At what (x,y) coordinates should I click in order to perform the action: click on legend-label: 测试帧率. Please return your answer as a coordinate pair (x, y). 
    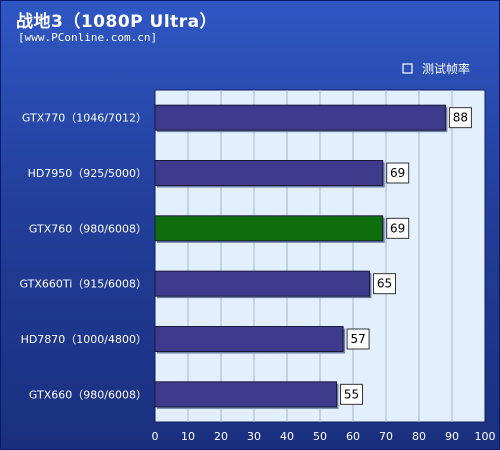
    Looking at the image, I should click on (446, 68).